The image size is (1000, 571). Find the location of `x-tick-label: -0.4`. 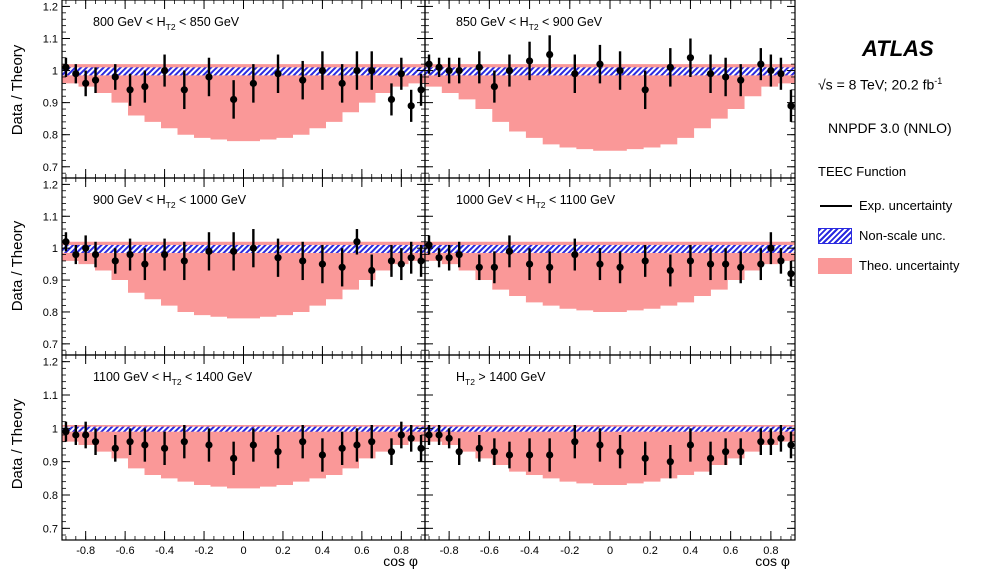

x-tick-label: -0.4 is located at coordinates (529, 551).